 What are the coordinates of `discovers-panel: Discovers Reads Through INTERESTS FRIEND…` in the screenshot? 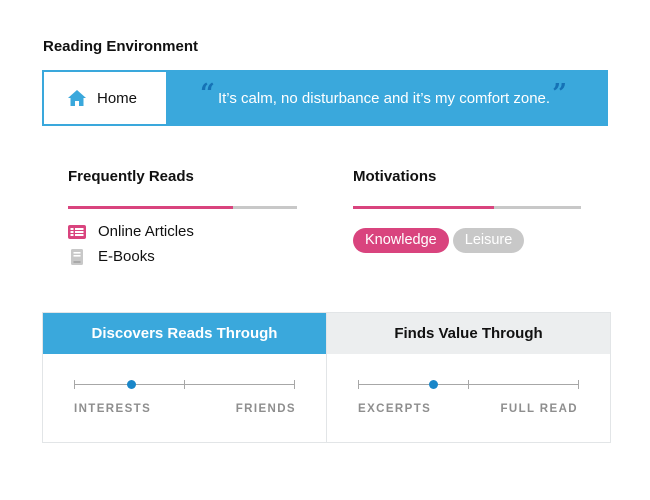 It's located at (184, 377).